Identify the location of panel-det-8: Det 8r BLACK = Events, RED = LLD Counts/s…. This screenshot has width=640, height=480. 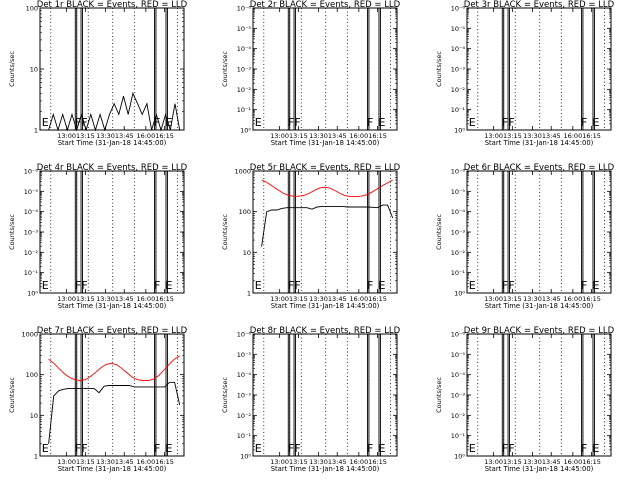
(311, 399).